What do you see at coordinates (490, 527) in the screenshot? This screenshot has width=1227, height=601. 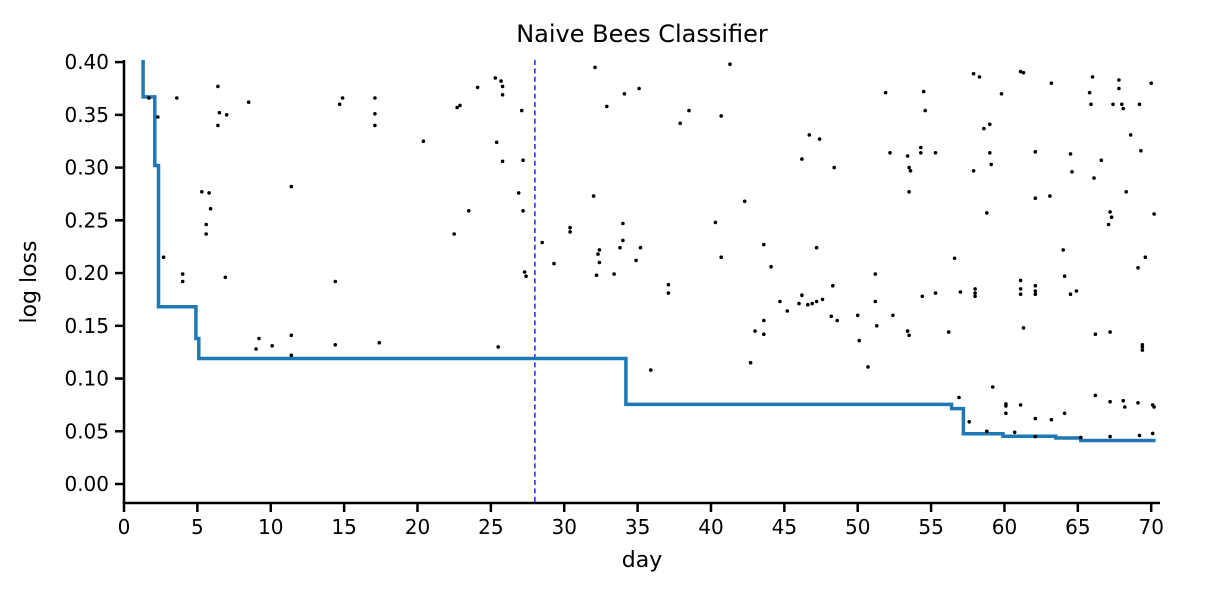 I see `x-tick-label: 25` at bounding box center [490, 527].